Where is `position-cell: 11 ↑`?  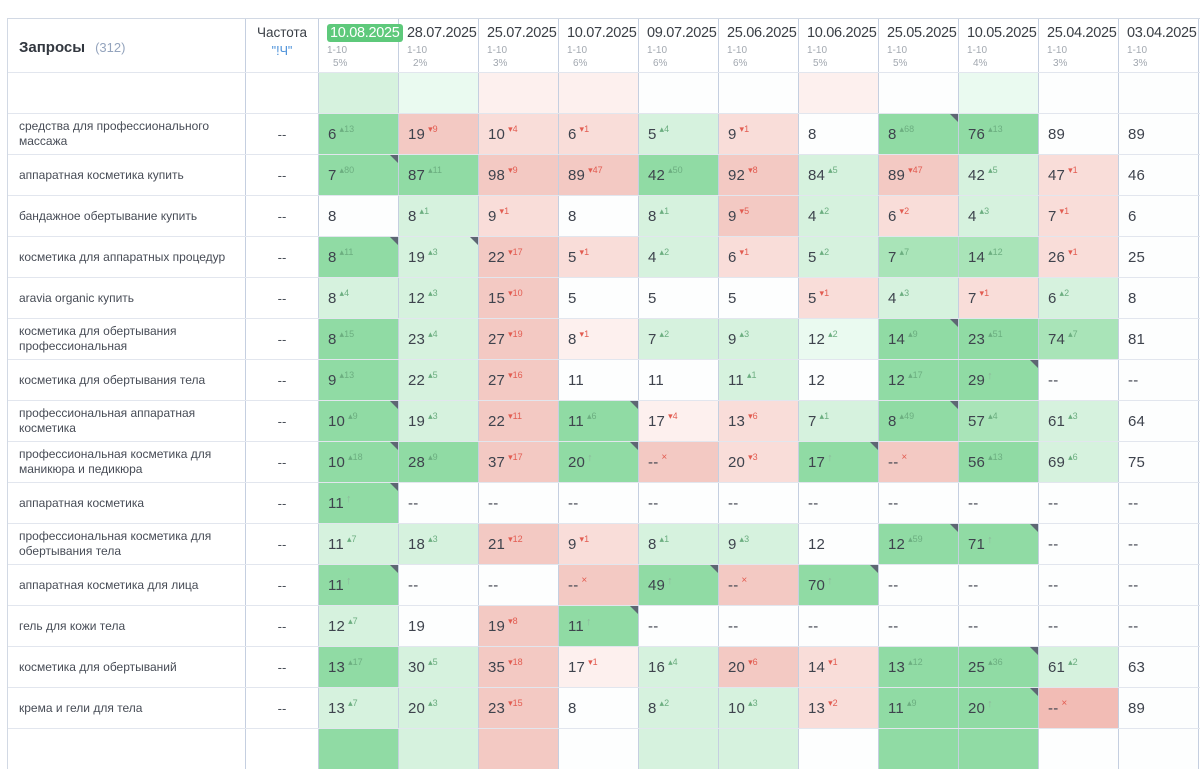 position-cell: 11 ↑ is located at coordinates (359, 585).